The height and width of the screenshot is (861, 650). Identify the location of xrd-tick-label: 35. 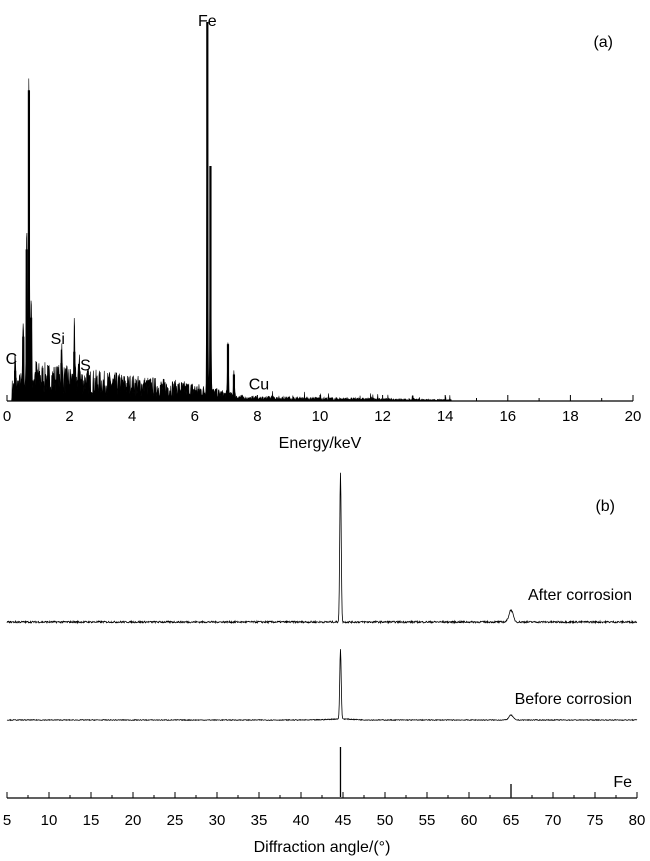
(259, 820).